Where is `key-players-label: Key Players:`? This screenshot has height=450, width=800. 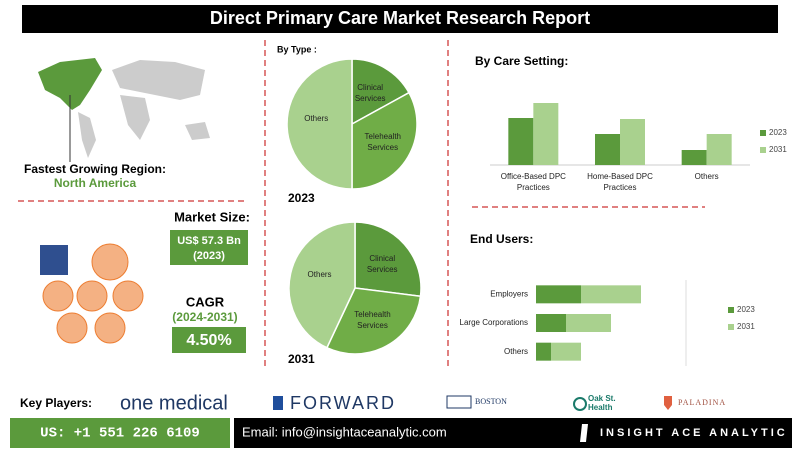
key-players-label: Key Players: is located at coordinates (56, 403).